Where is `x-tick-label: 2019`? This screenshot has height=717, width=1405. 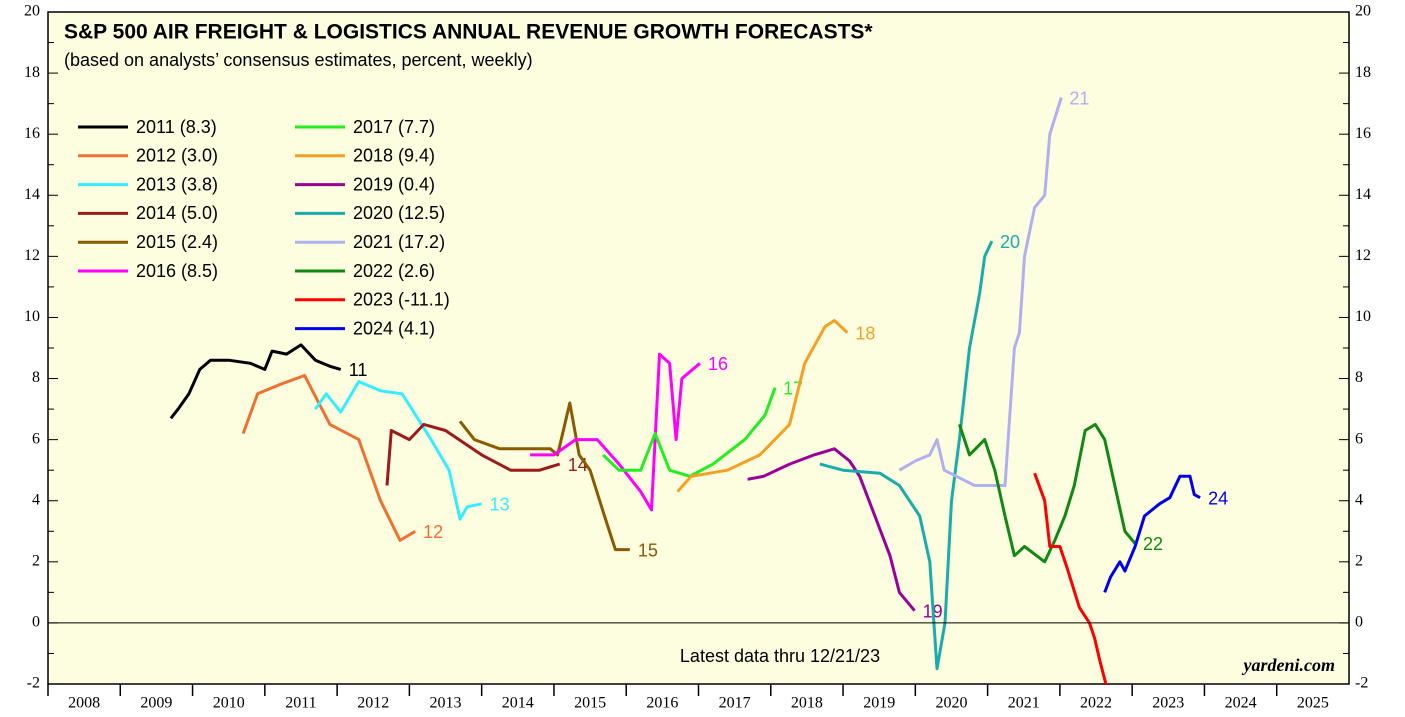 x-tick-label: 2019 is located at coordinates (879, 703).